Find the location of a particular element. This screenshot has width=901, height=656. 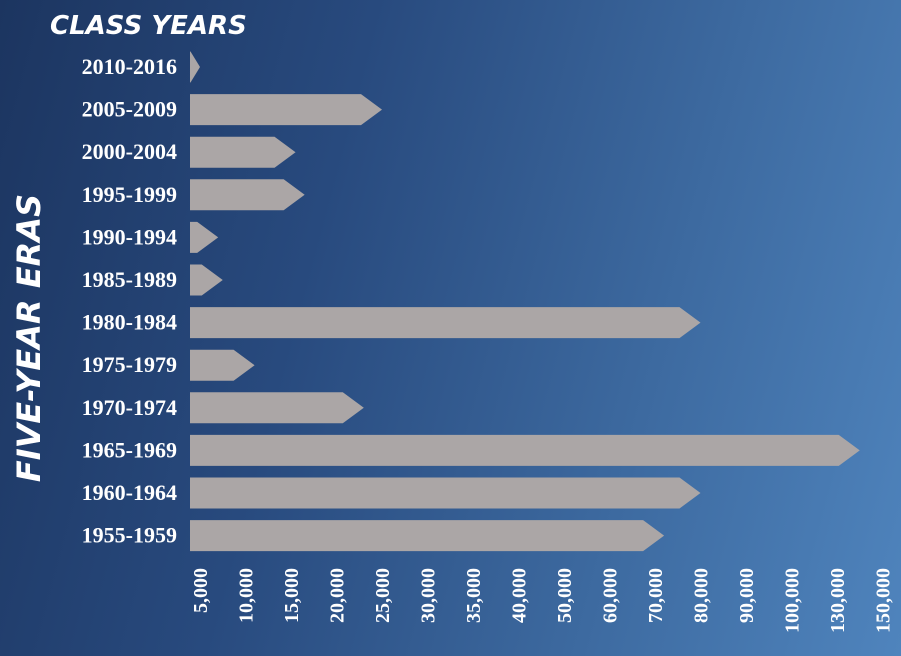

x-tick-label: 150,000 is located at coordinates (884, 600).